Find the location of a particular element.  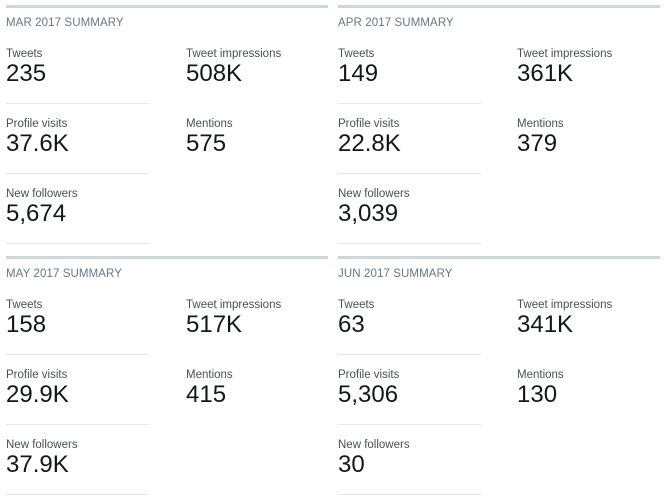

metric-mentions: Mentions 130 is located at coordinates (588, 395).